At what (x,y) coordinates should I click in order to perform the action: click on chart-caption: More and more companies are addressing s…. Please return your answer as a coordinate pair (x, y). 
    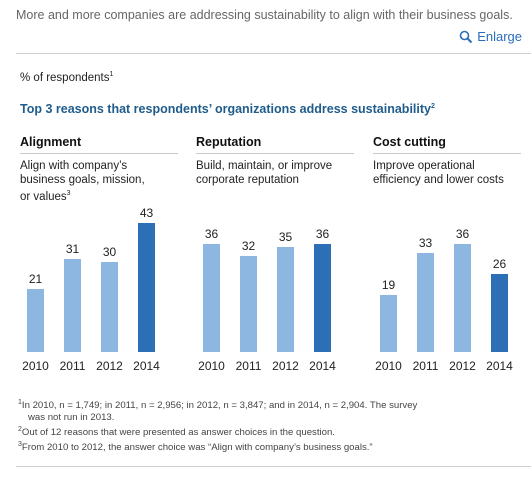
    Looking at the image, I should click on (264, 15).